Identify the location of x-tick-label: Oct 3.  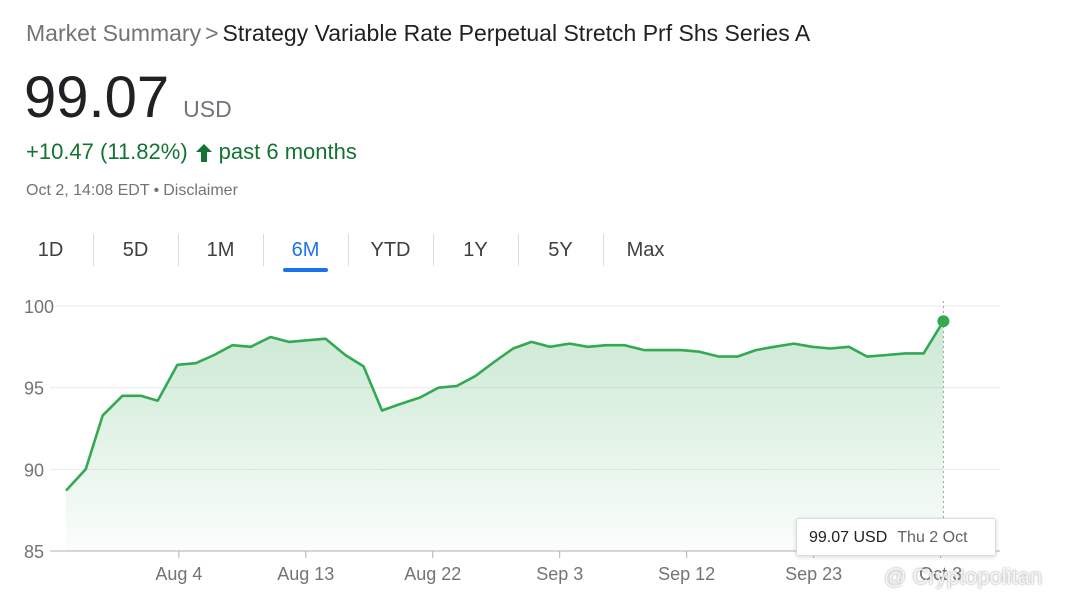
(940, 574).